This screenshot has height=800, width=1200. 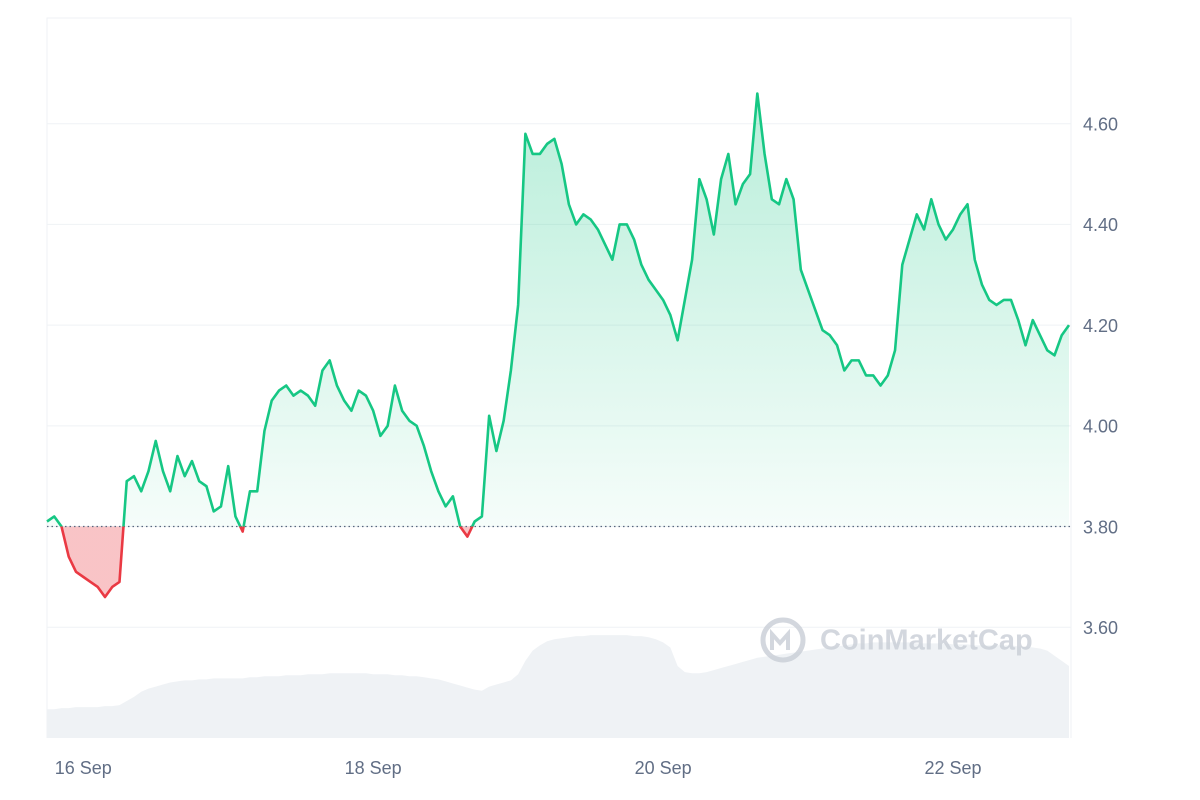 What do you see at coordinates (1100, 124) in the screenshot?
I see `y-tick-label: 4.60` at bounding box center [1100, 124].